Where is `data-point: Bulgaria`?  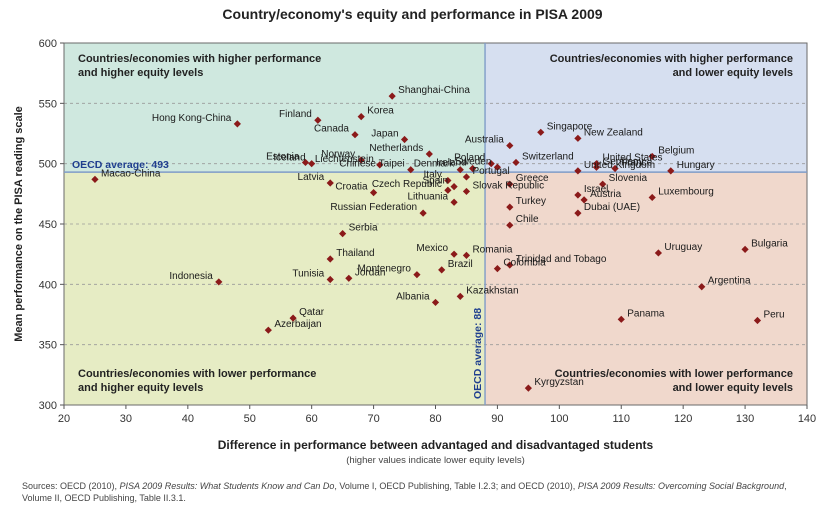
data-point: Bulgaria is located at coordinates (764, 245).